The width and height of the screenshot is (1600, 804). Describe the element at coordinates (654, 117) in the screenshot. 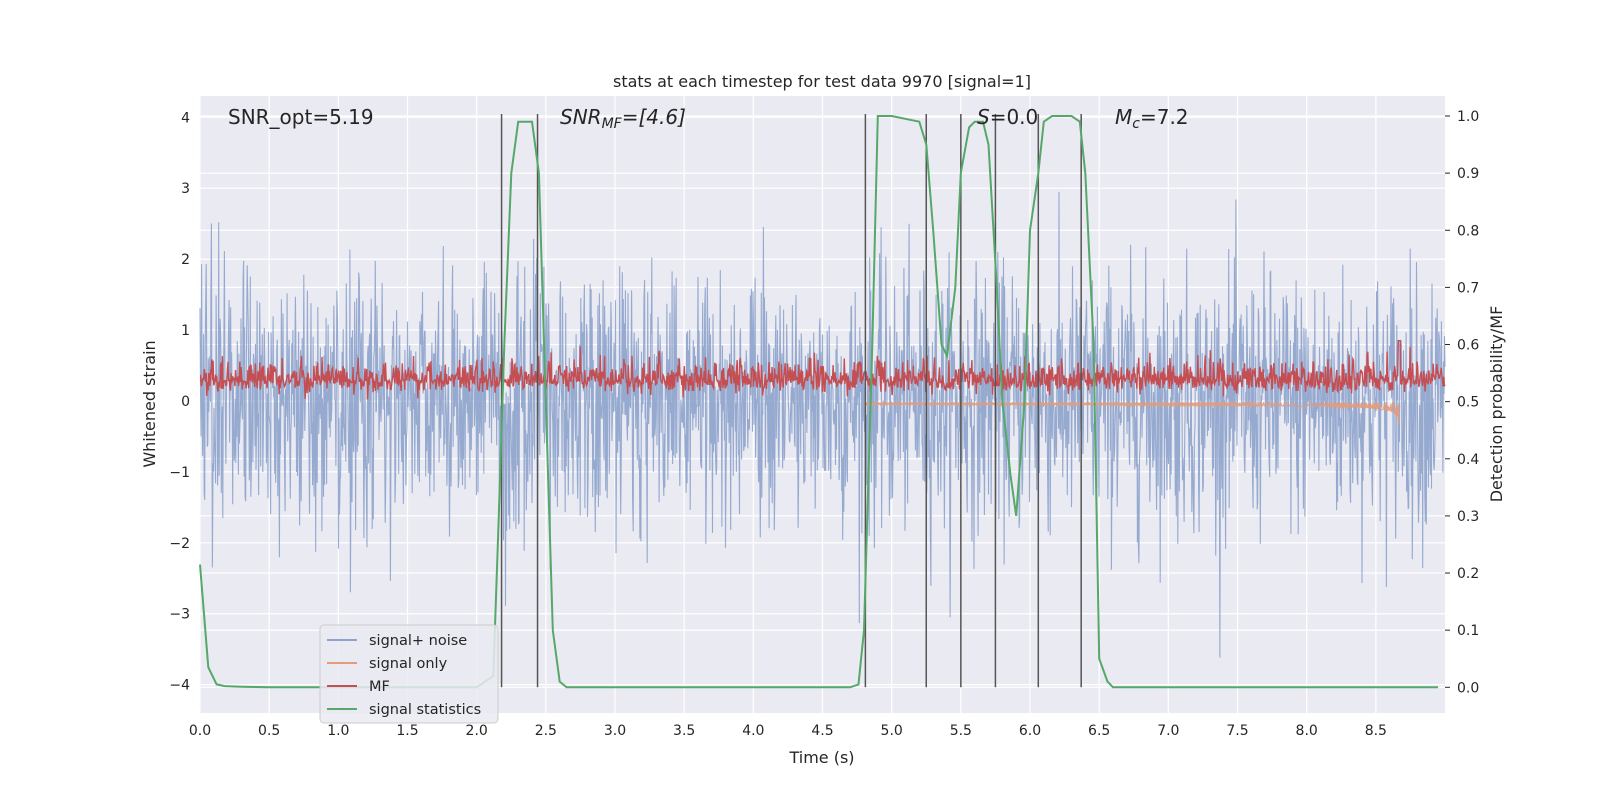

I see `snr-mf-tail: =[4.6]` at that location.